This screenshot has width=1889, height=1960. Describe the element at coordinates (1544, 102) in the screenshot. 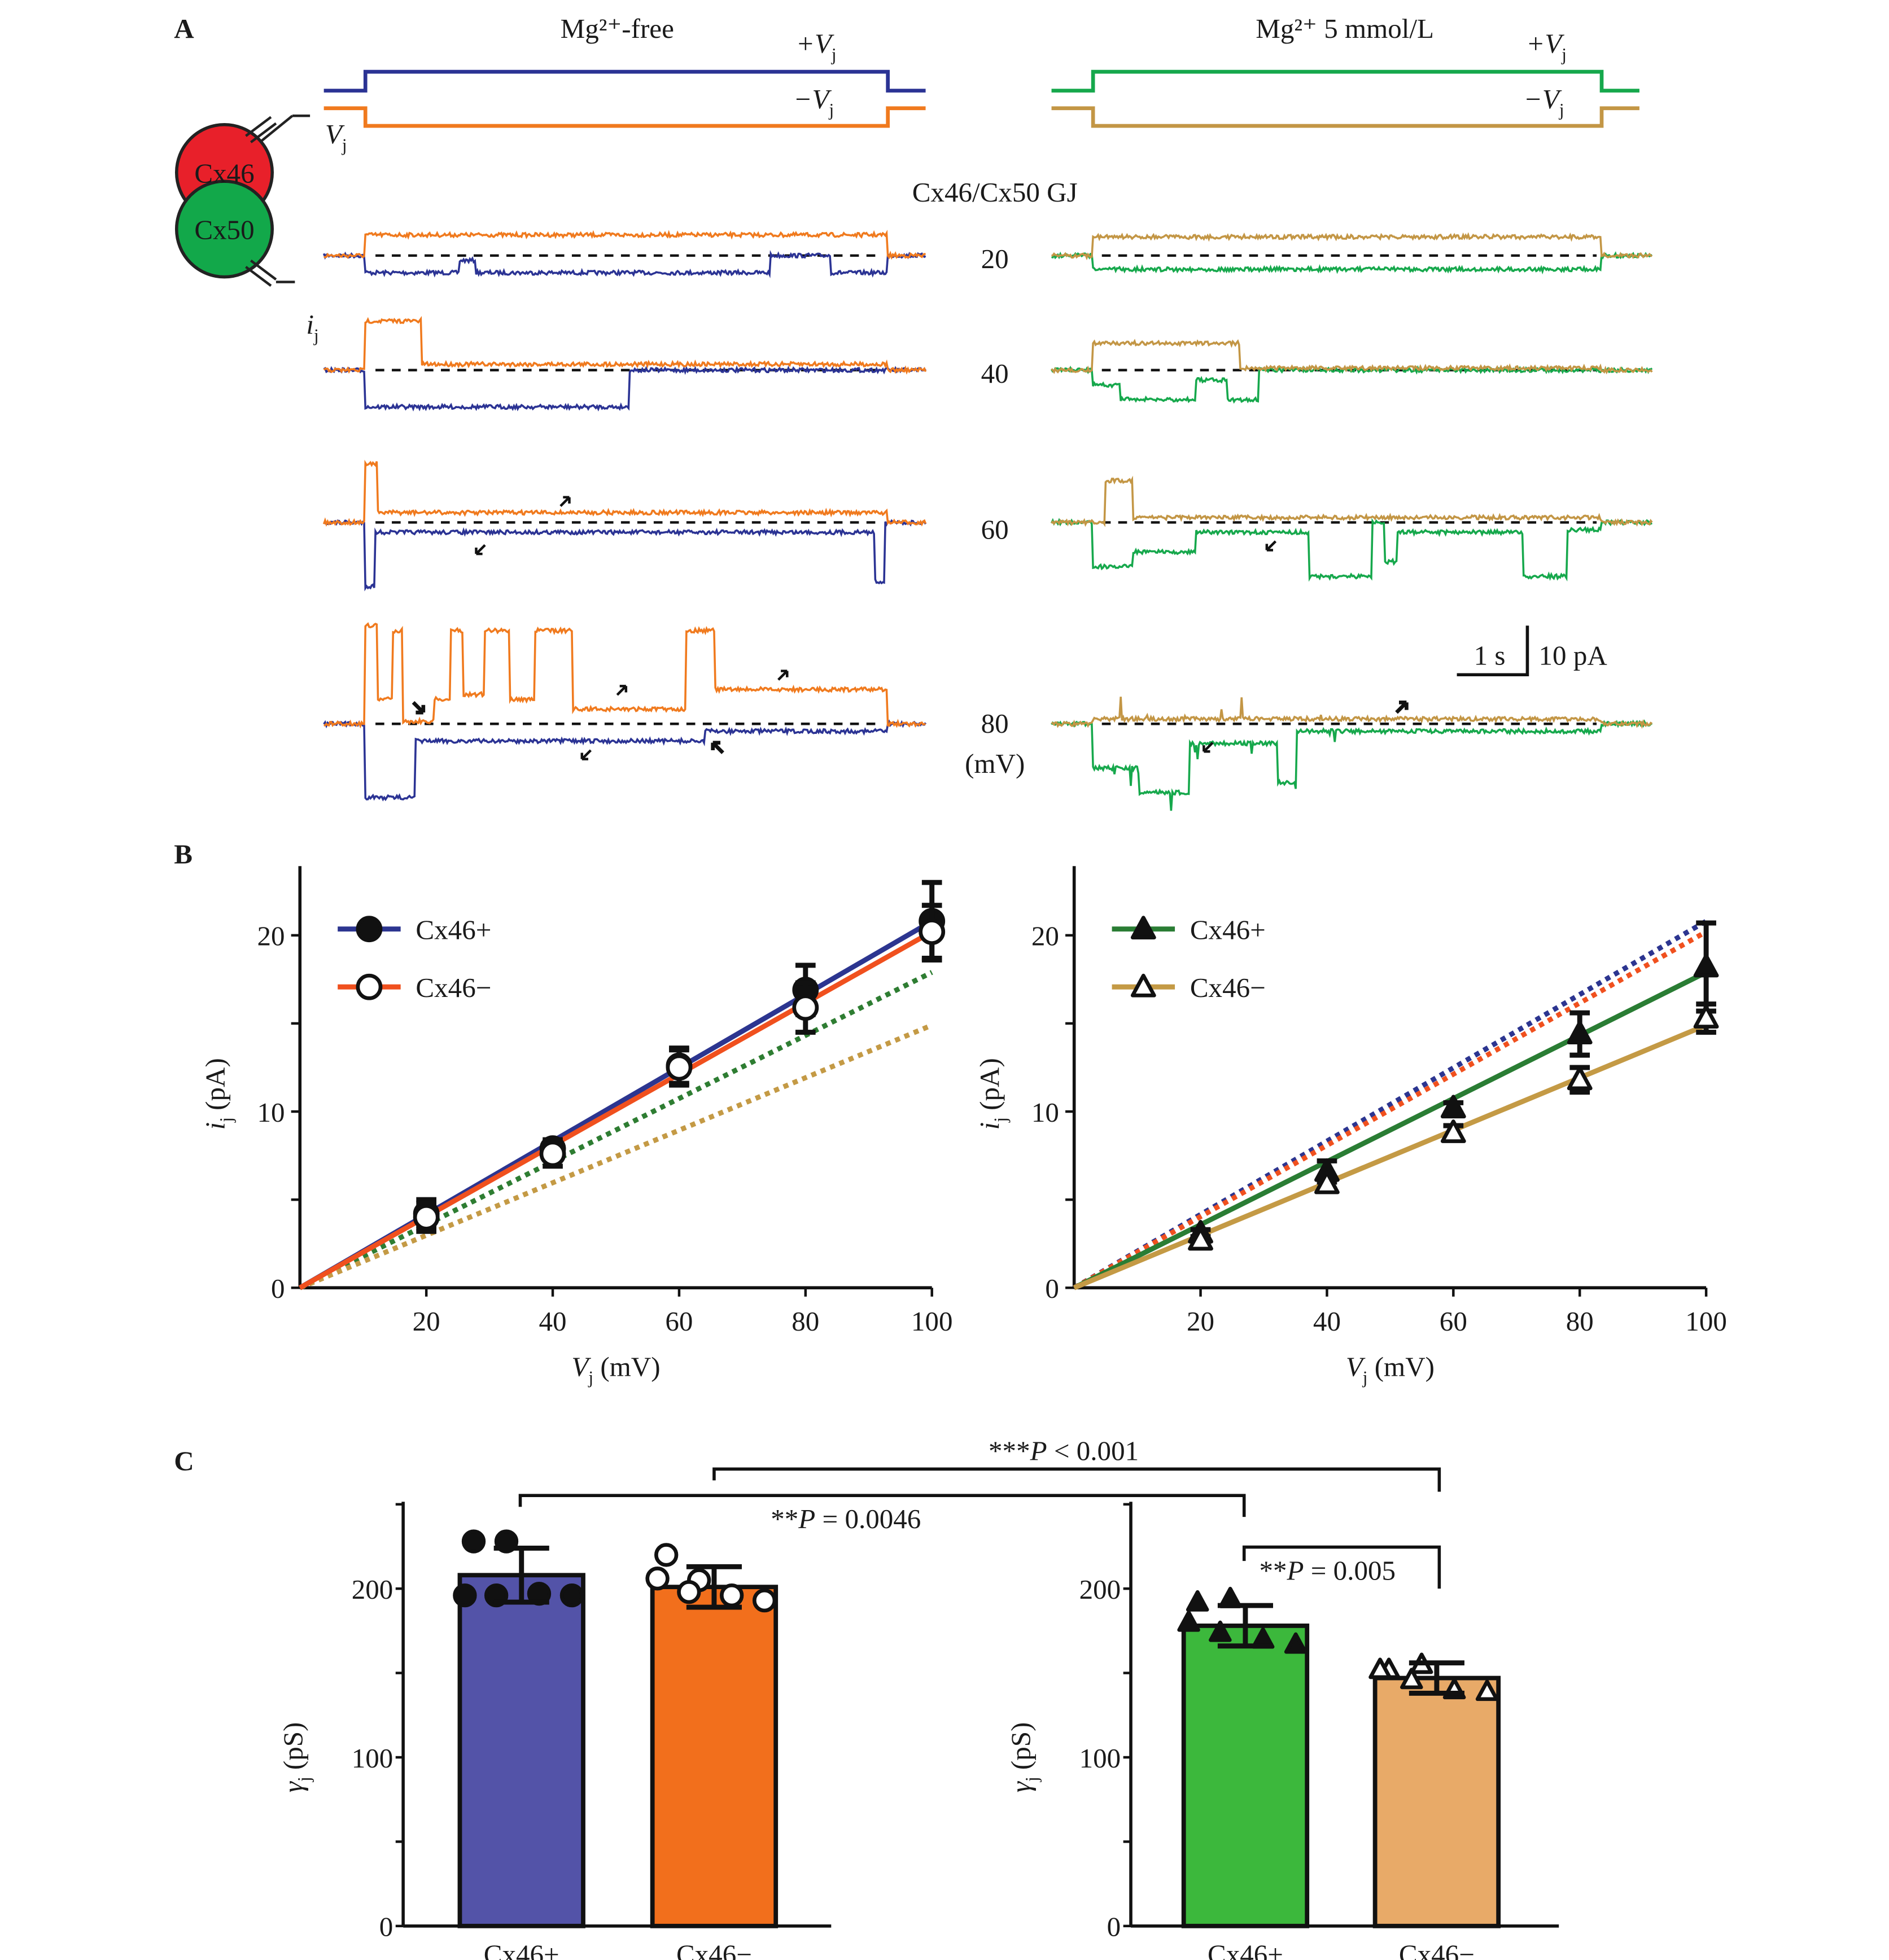

I see `minus-vj-right: −Vj` at that location.